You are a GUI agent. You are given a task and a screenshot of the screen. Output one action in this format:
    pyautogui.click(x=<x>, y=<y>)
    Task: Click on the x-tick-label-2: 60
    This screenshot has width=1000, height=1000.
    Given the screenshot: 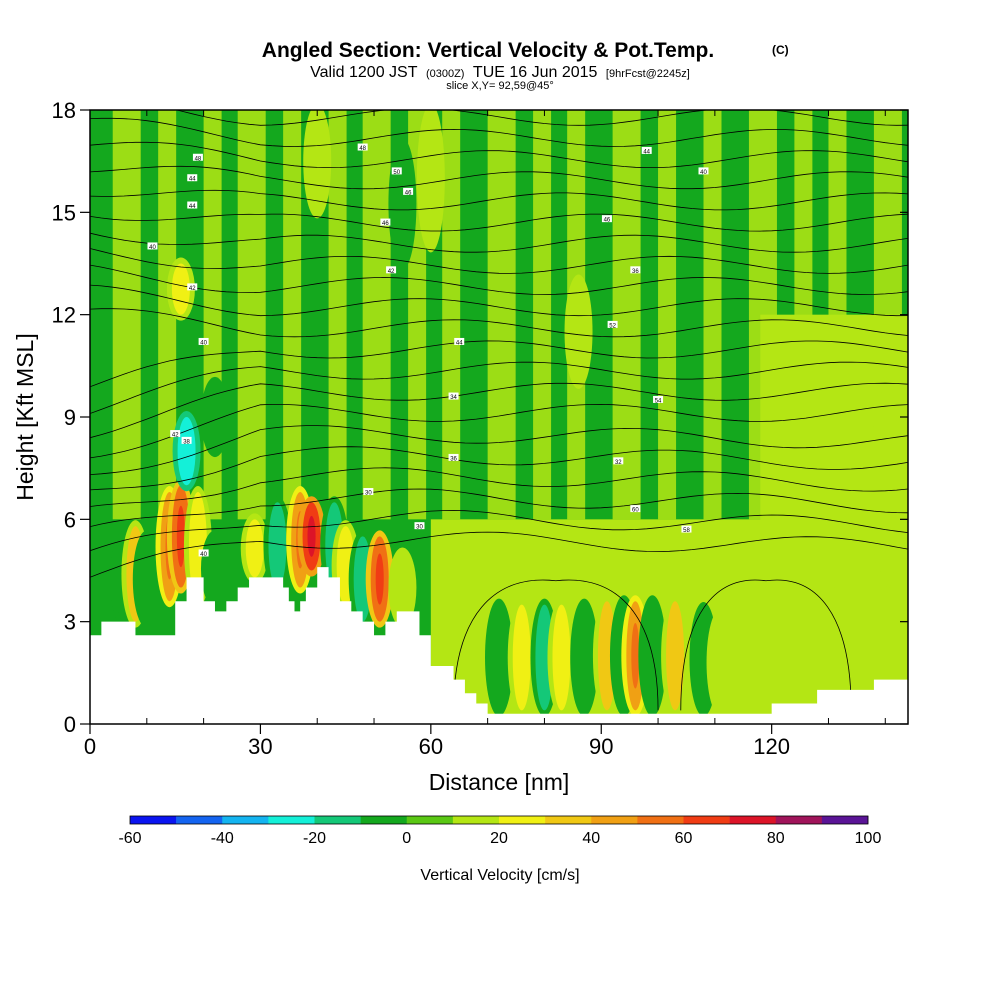 What is the action you would take?
    pyautogui.click(x=431, y=746)
    